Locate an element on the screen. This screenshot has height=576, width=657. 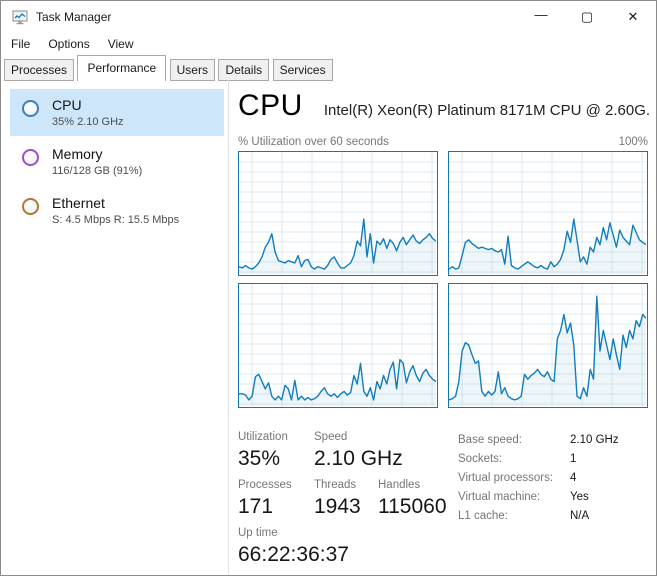
cpu-core0-graph is located at coordinates (338, 213).